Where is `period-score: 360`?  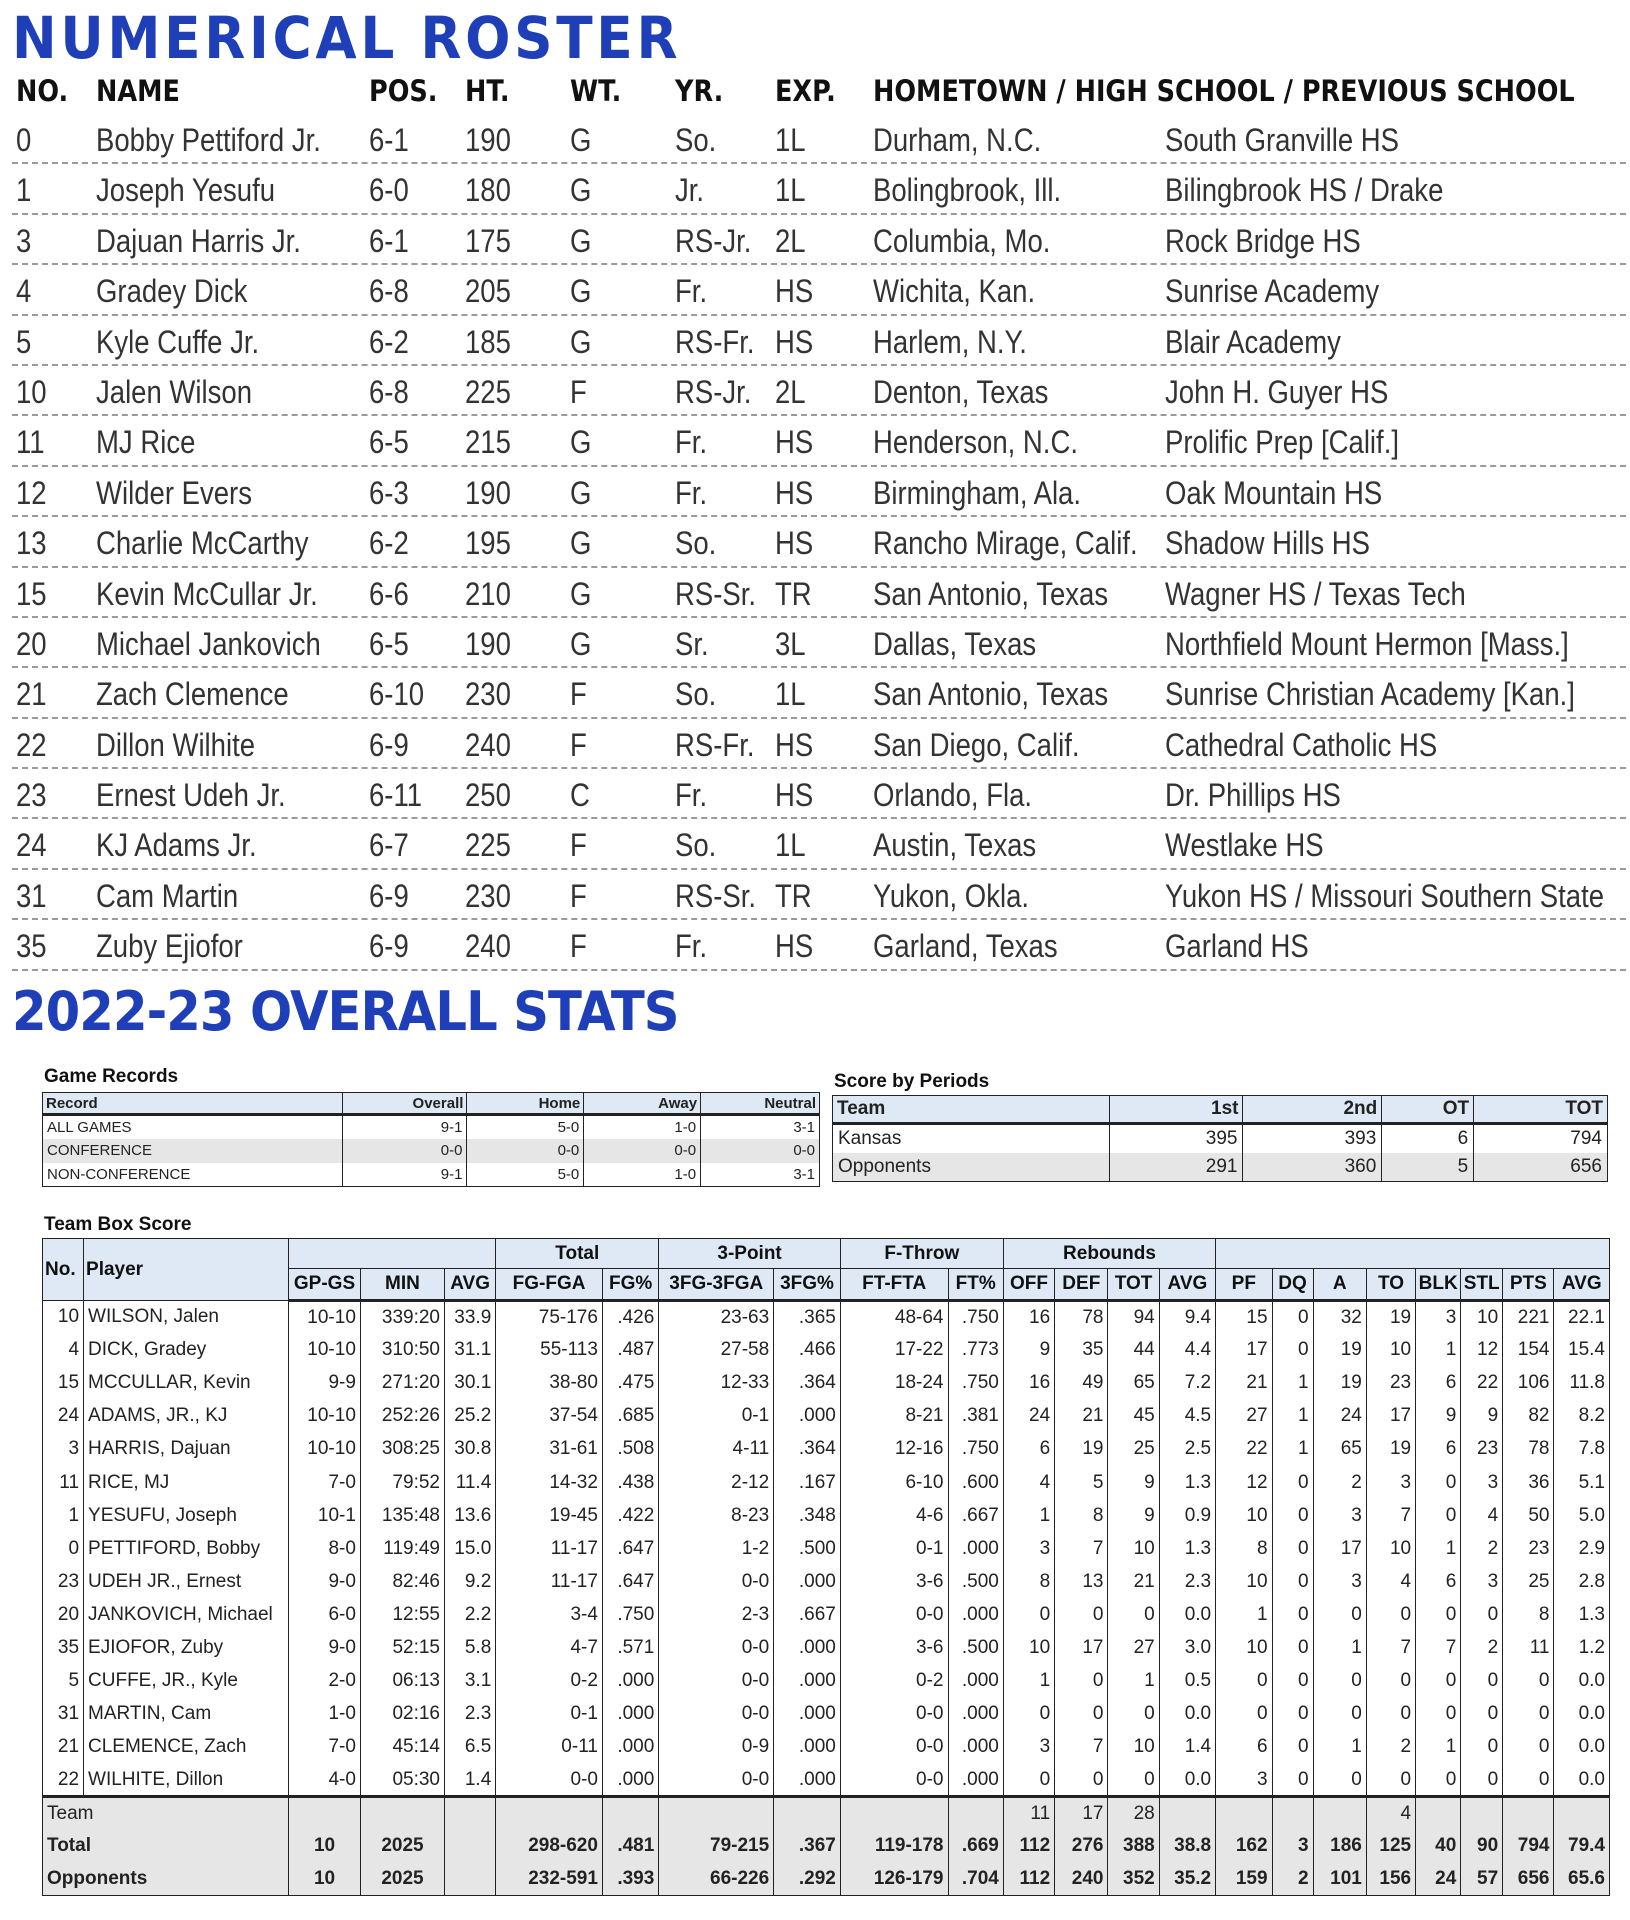
period-score: 360 is located at coordinates (1312, 1167).